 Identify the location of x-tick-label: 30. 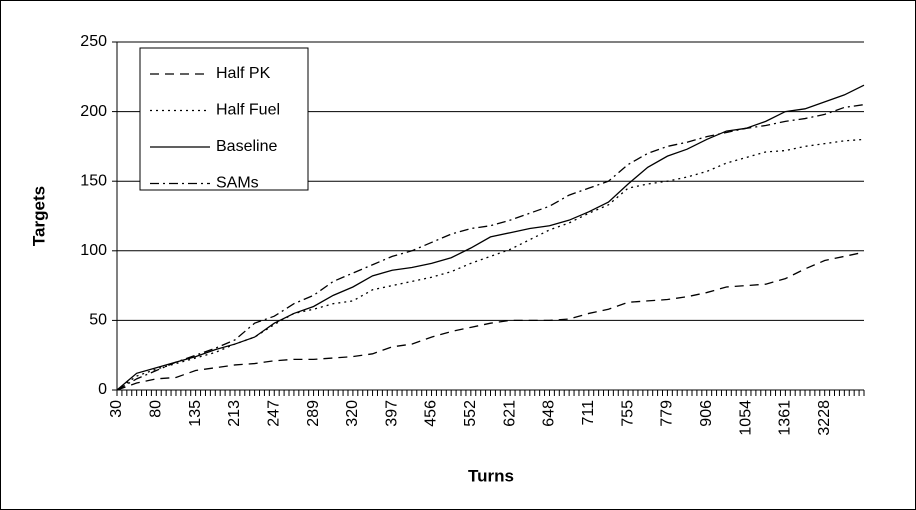
(116, 409).